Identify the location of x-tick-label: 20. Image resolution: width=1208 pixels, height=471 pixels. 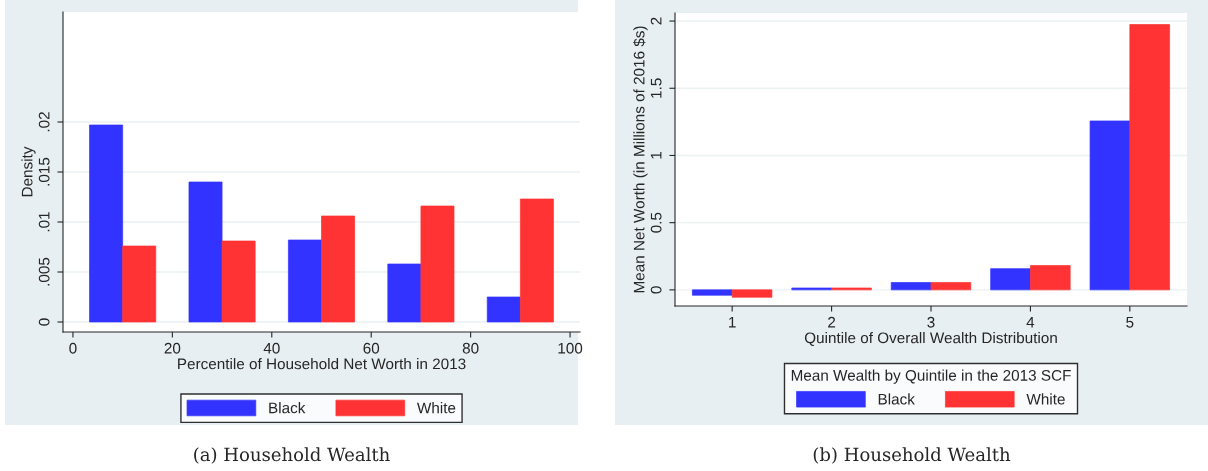
(172, 348).